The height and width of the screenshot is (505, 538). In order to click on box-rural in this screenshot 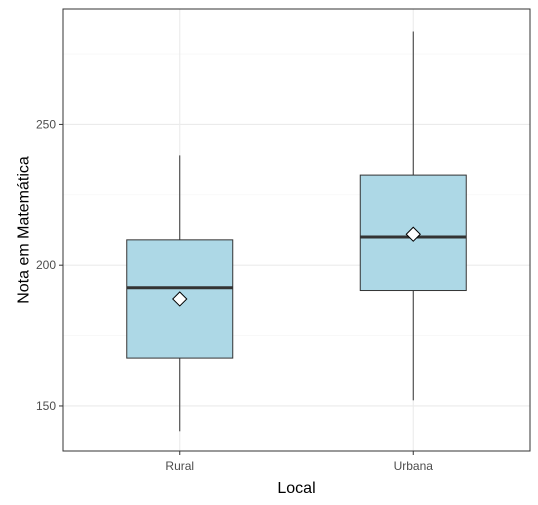, I will do `click(180, 293)`.